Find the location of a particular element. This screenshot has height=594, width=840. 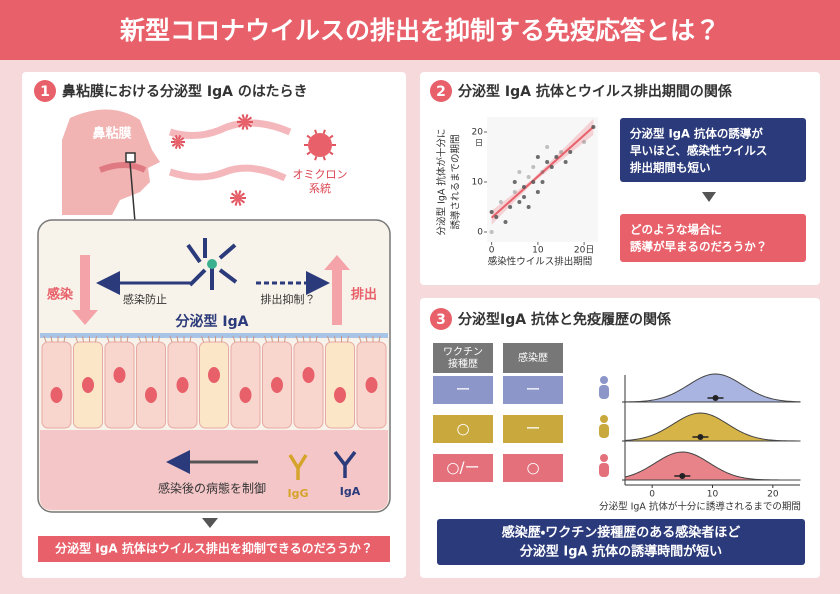

header-band is located at coordinates (420, 30).